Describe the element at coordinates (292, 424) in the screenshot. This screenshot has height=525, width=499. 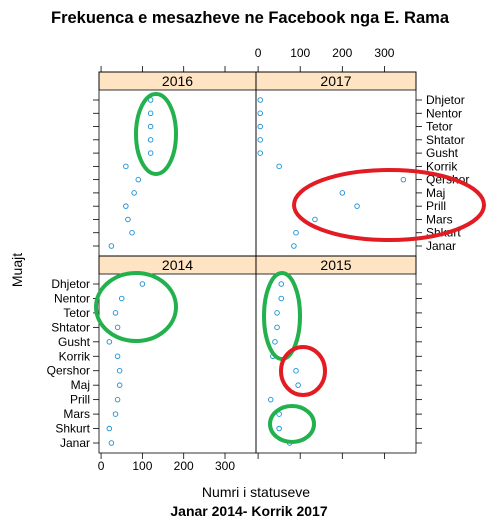
I see `highlight-ellipse-2015-lower` at that location.